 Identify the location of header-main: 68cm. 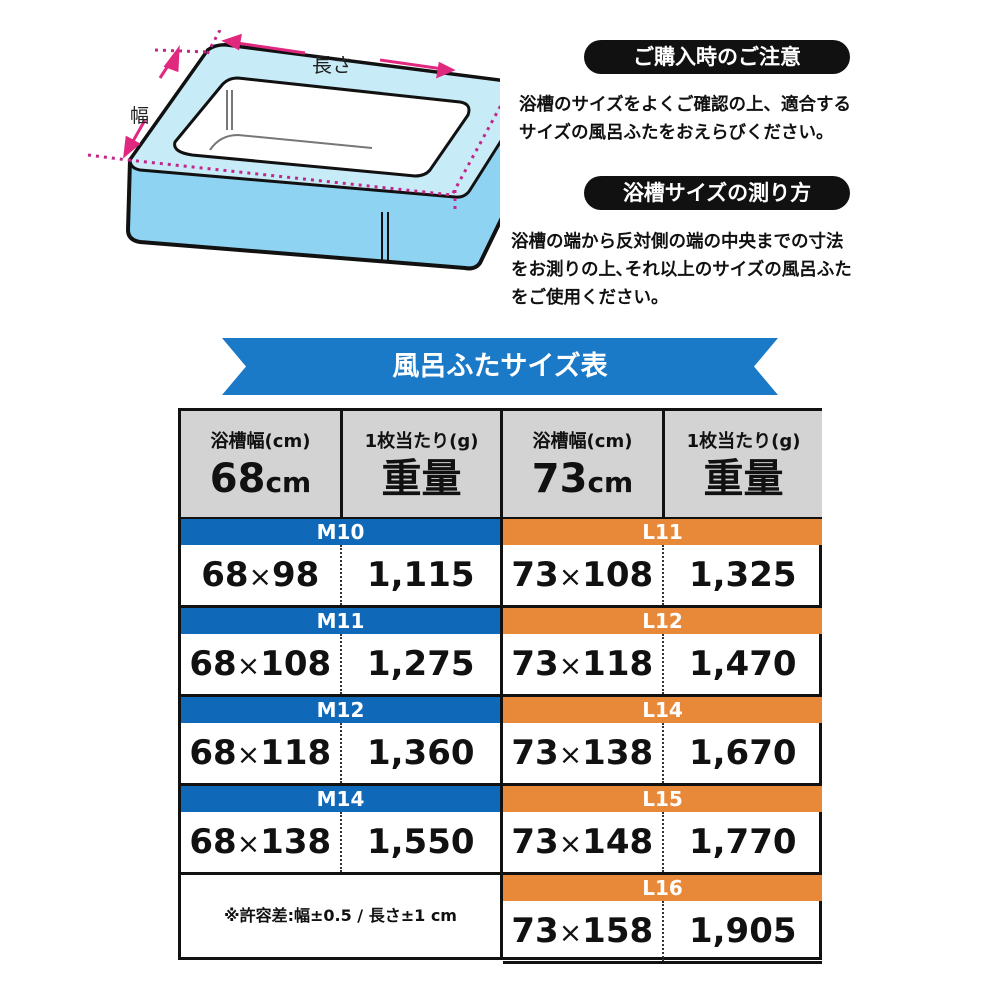
(260, 481).